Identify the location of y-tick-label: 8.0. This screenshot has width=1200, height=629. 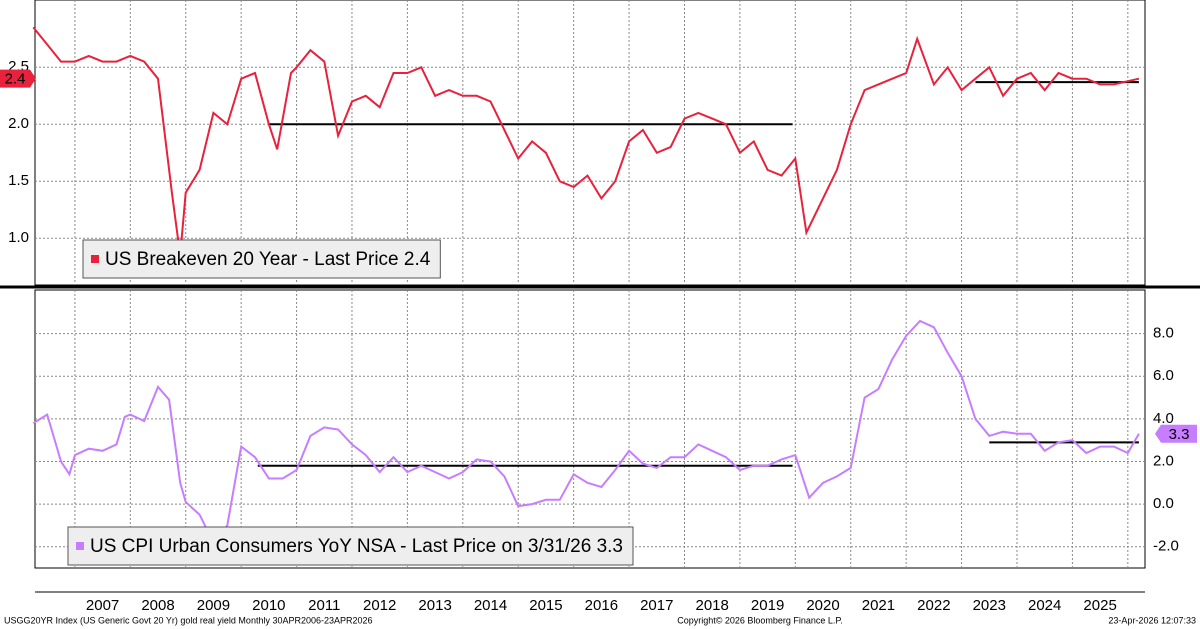
(1163, 333).